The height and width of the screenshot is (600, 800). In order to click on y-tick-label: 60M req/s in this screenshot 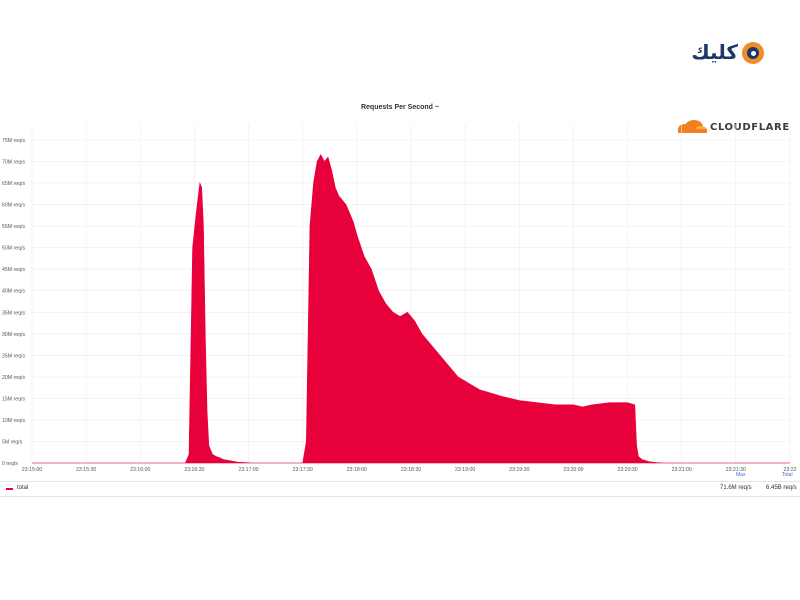, I will do `click(13, 206)`.